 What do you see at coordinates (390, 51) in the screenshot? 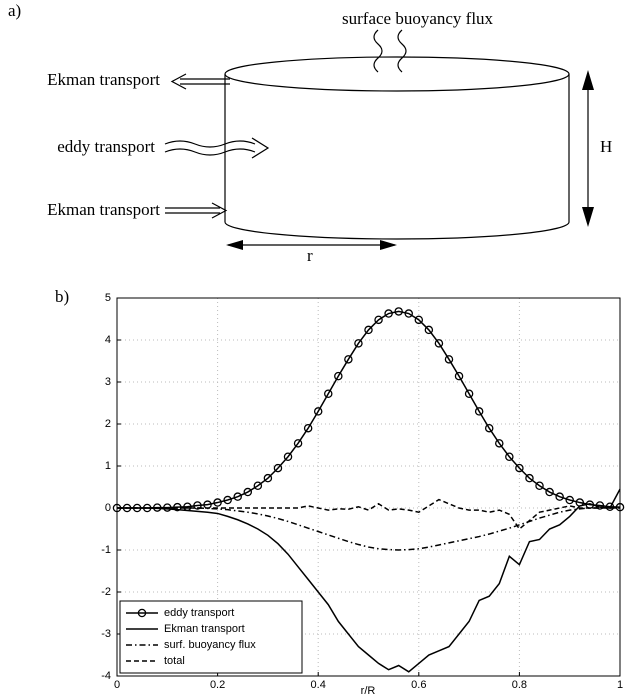
I see `flux-arrows` at bounding box center [390, 51].